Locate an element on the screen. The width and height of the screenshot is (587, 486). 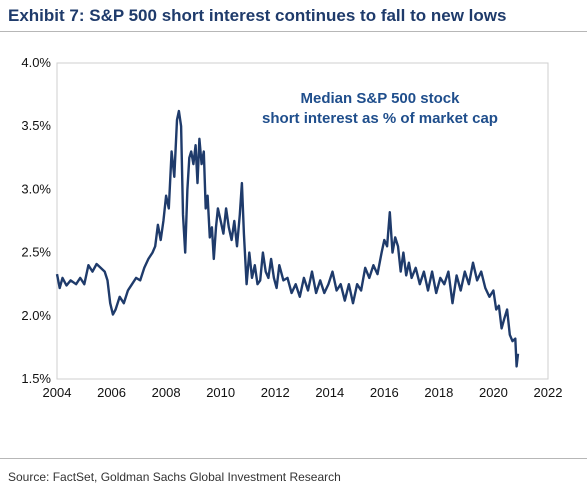
y-tick-label: 3.0% is located at coordinates (36, 188).